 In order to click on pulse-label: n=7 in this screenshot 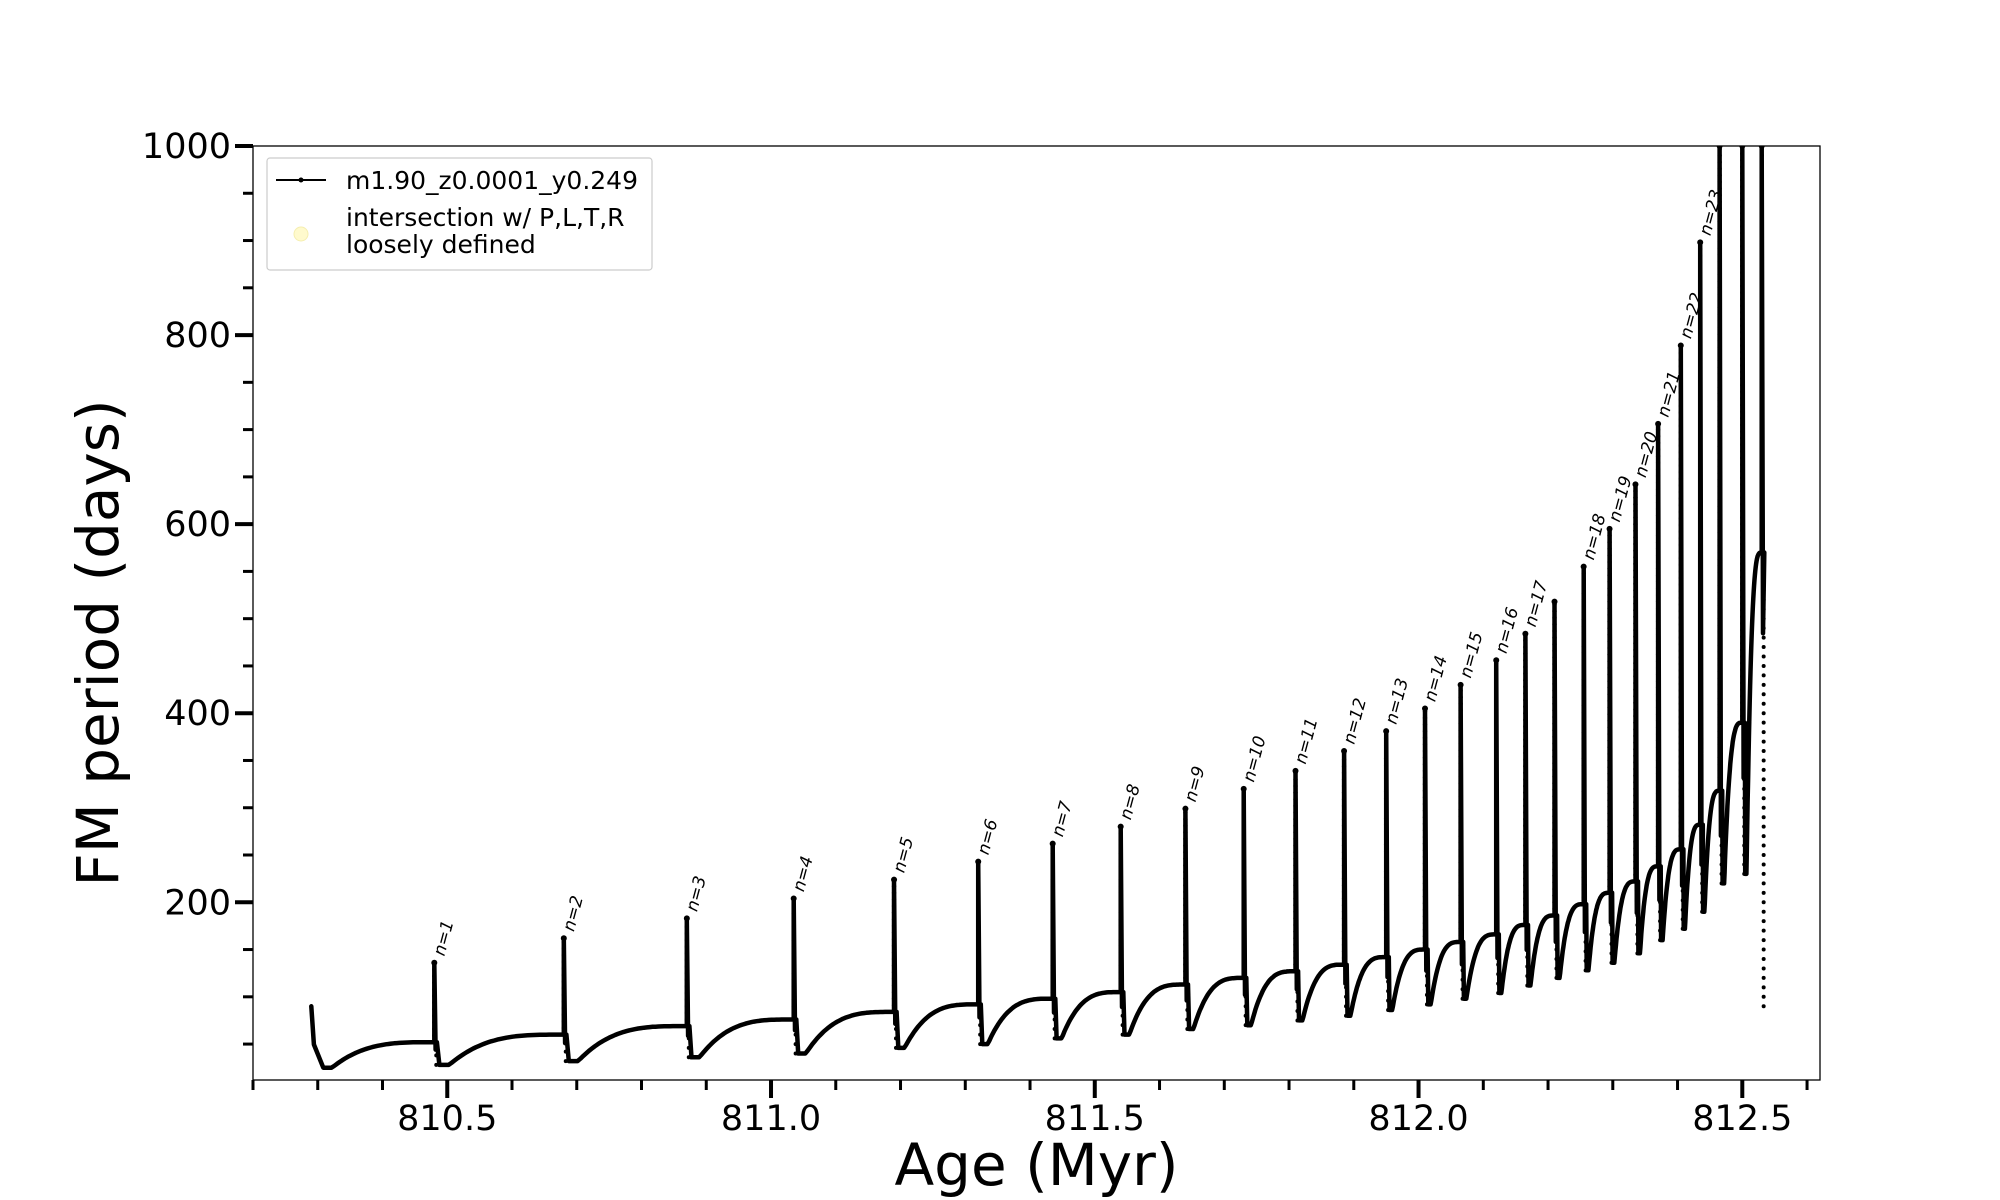, I will do `click(1062, 819)`.